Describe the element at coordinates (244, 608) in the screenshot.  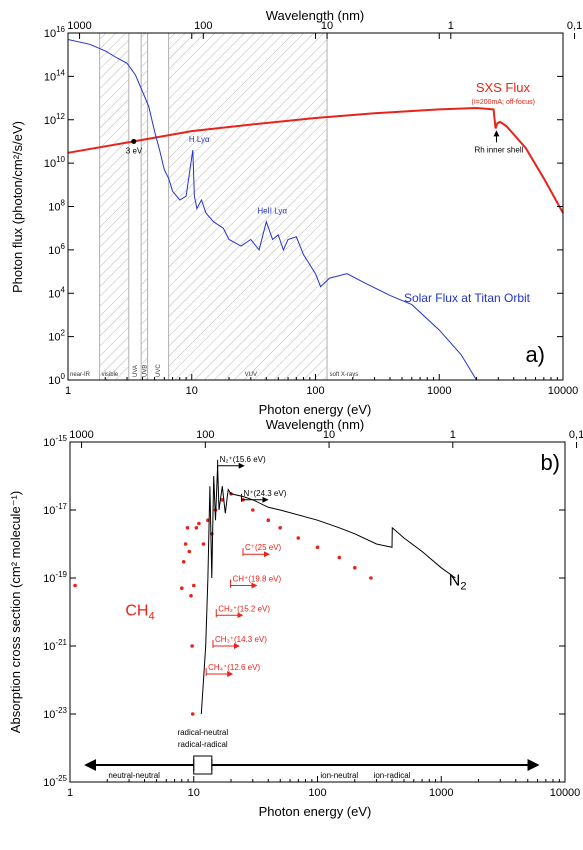
I see `threshold-label: CH₂⁺(15.2 eV)` at that location.